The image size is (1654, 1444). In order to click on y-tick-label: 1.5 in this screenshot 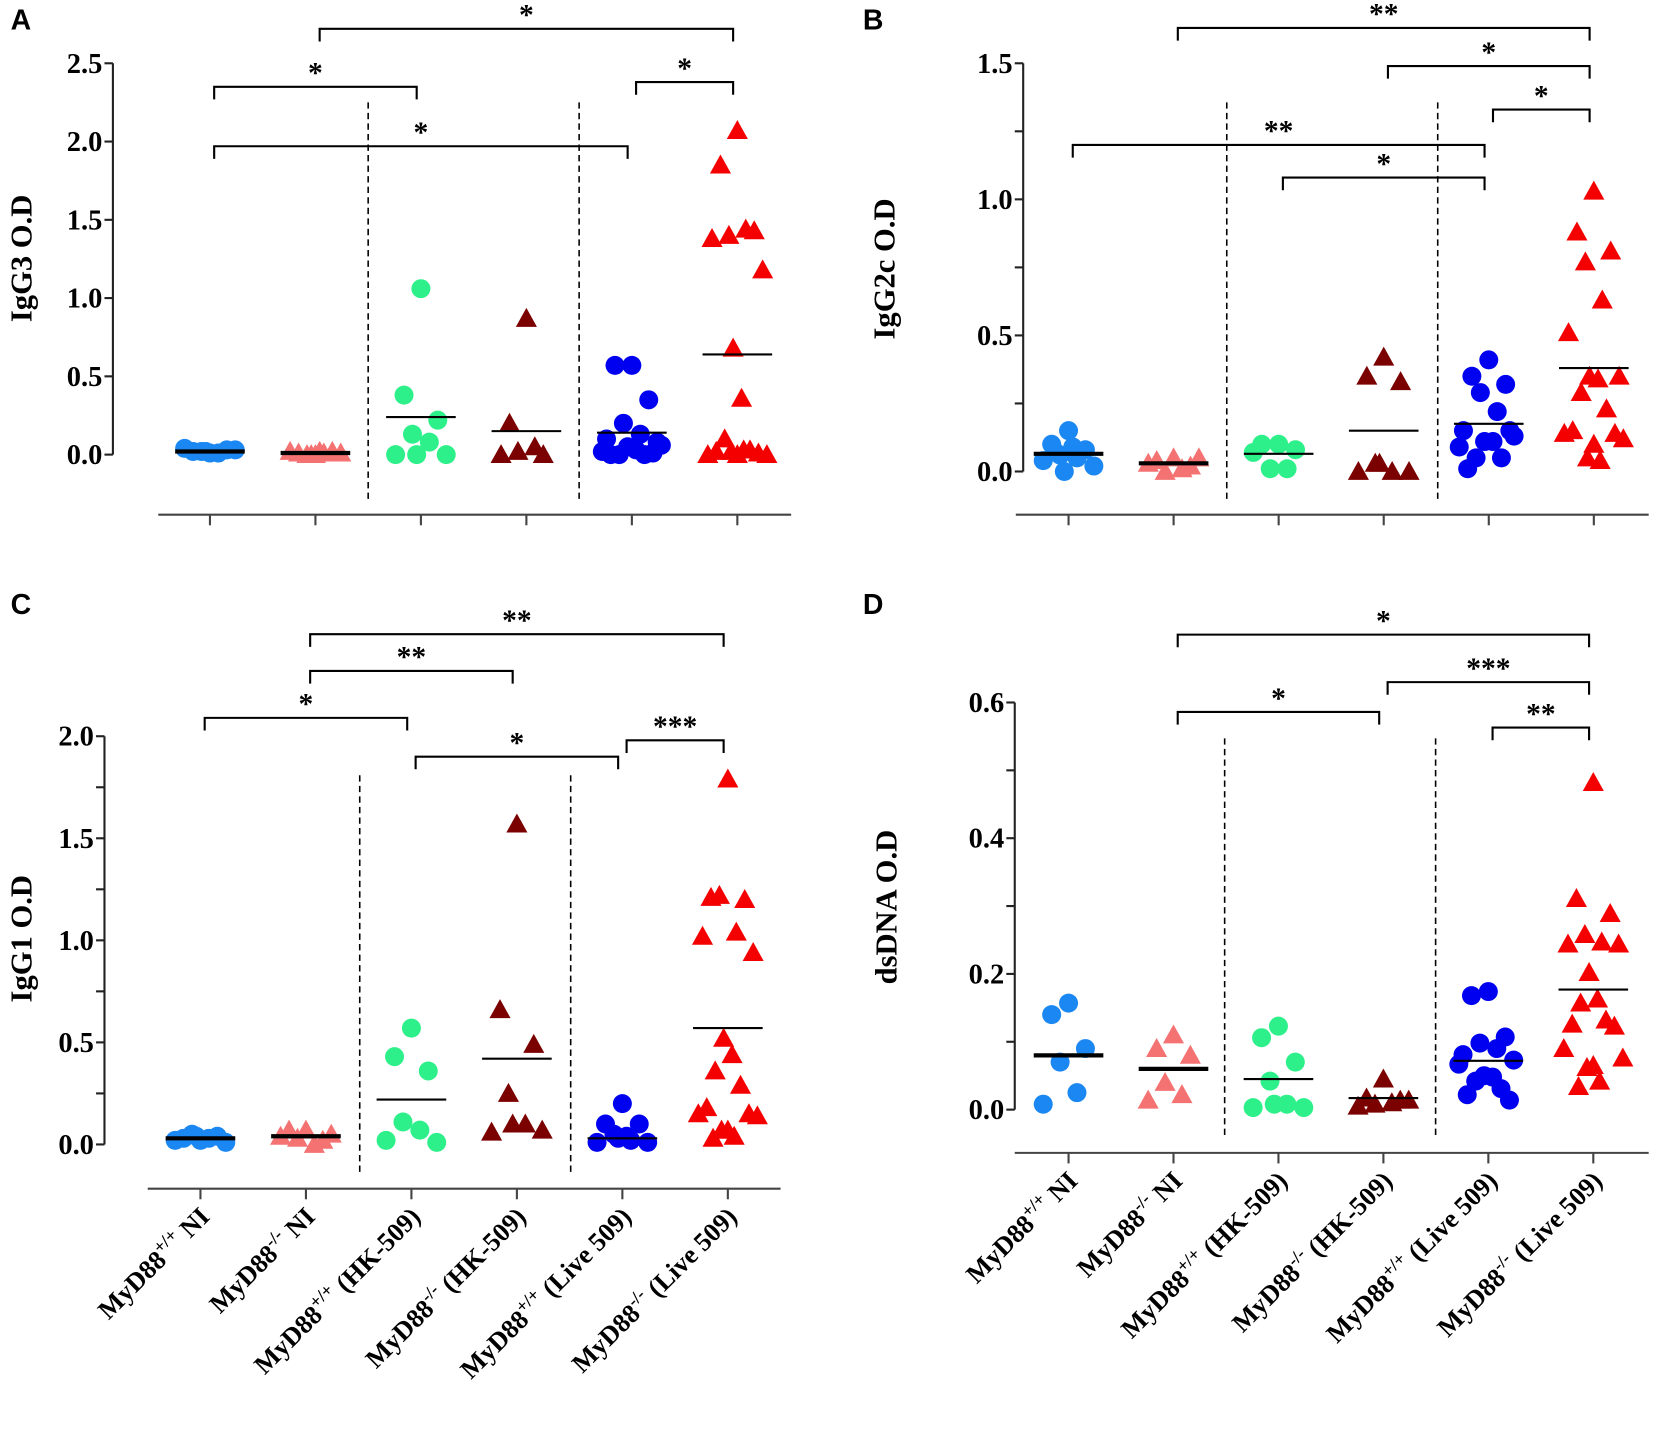, I will do `click(76, 839)`.